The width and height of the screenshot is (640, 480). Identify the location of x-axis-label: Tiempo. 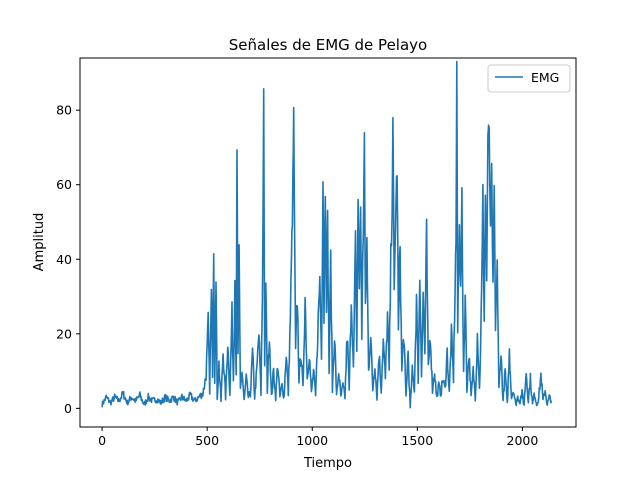
(327, 463).